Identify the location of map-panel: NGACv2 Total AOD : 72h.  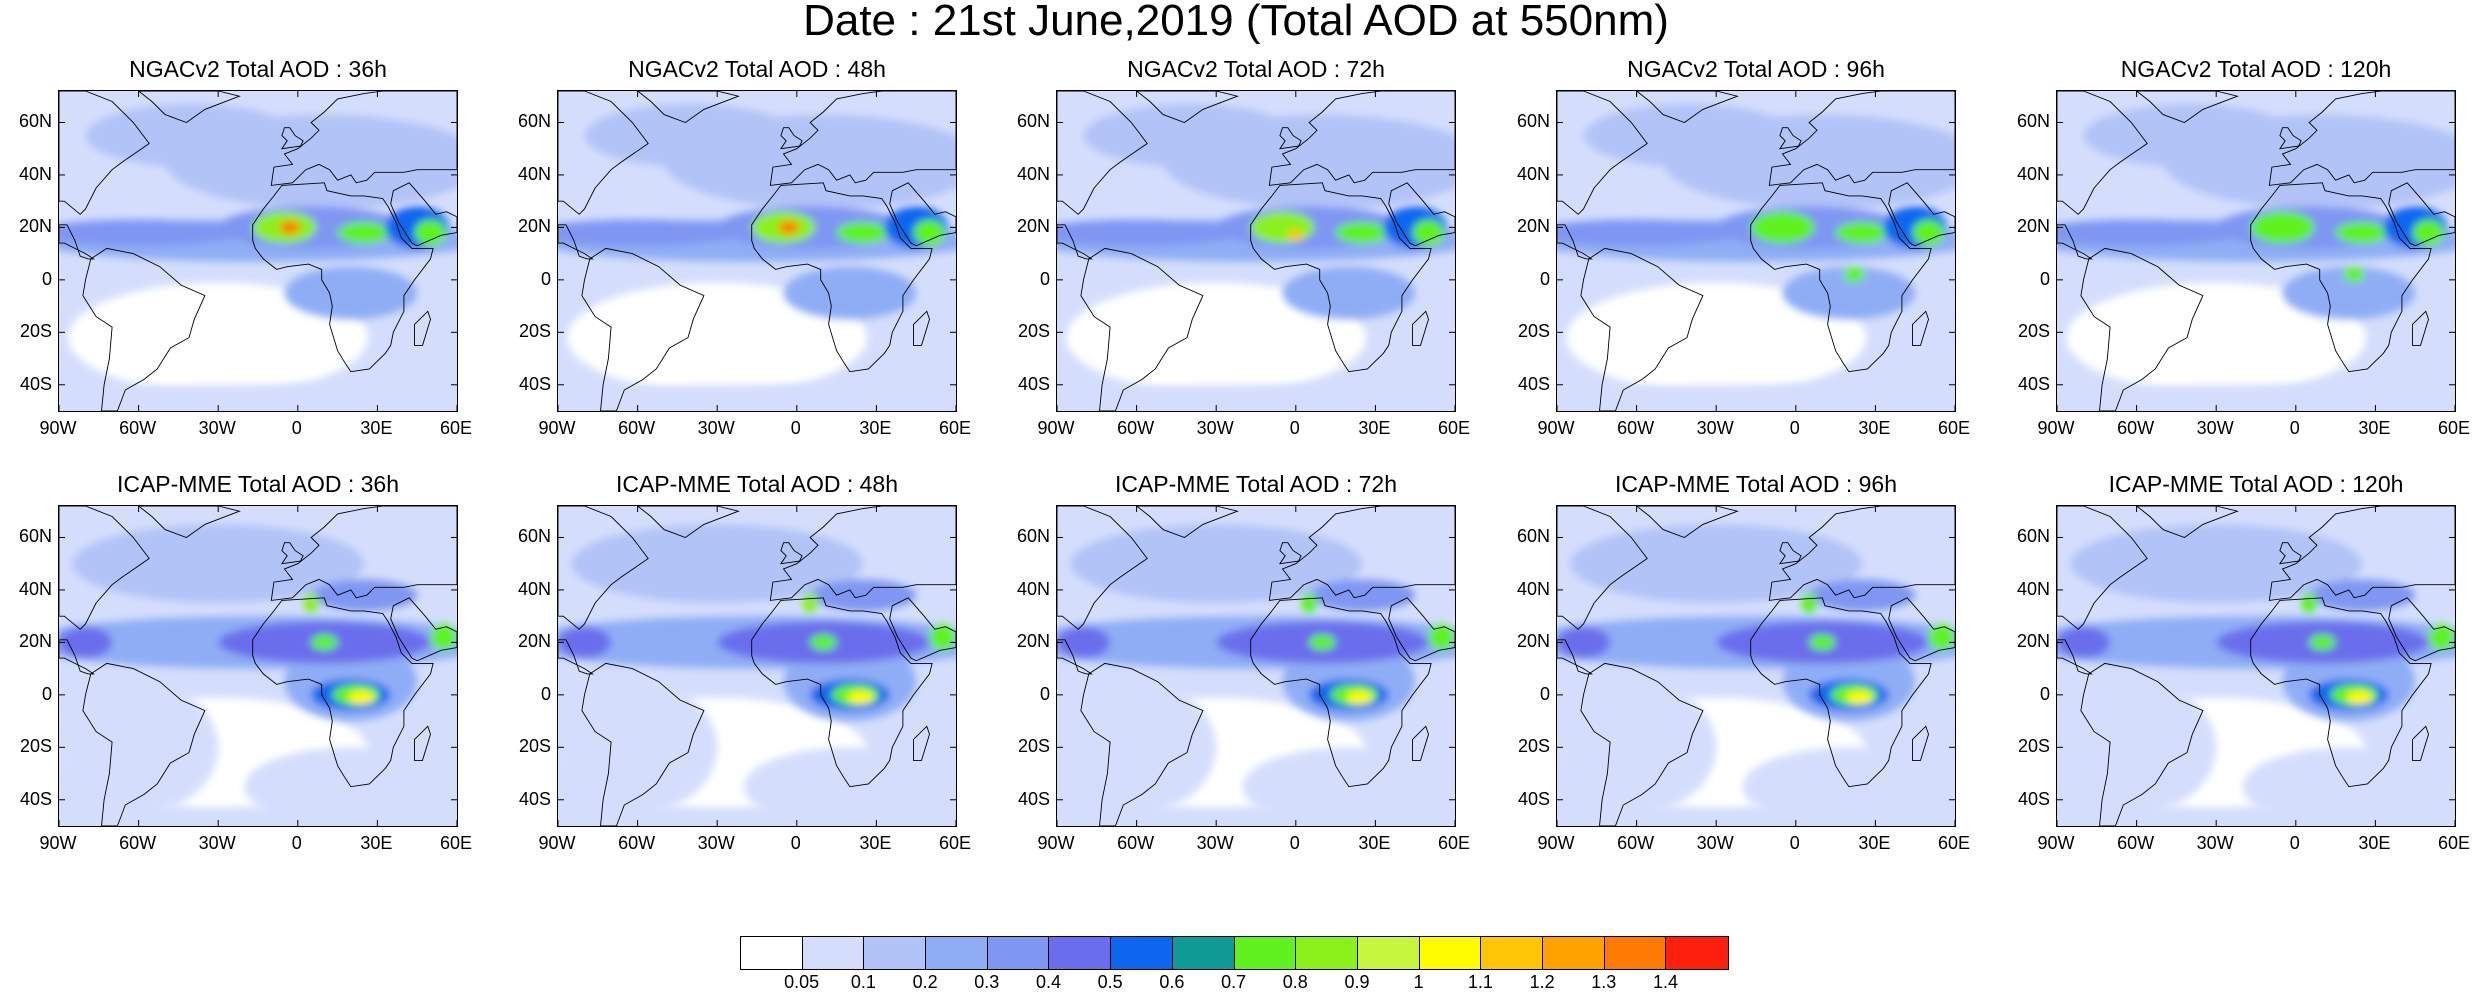
(1256, 233).